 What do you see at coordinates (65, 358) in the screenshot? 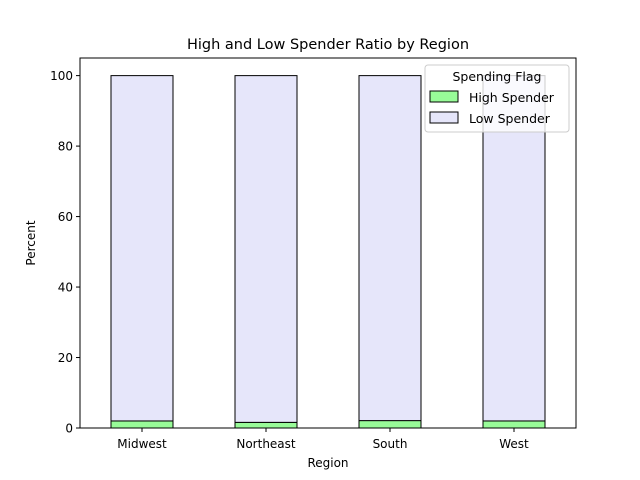
I see `y-tick-label: 20` at bounding box center [65, 358].